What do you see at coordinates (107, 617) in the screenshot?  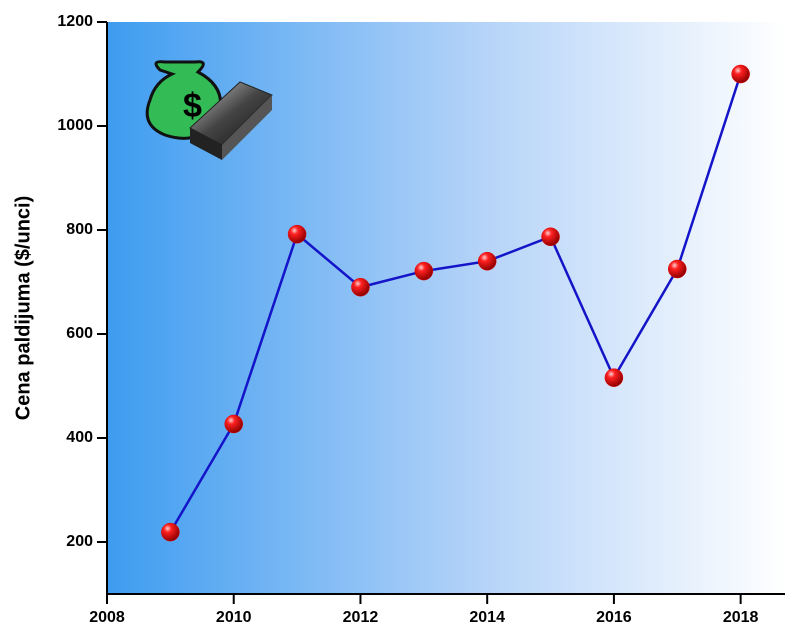 I see `x-tick-label: 2008` at bounding box center [107, 617].